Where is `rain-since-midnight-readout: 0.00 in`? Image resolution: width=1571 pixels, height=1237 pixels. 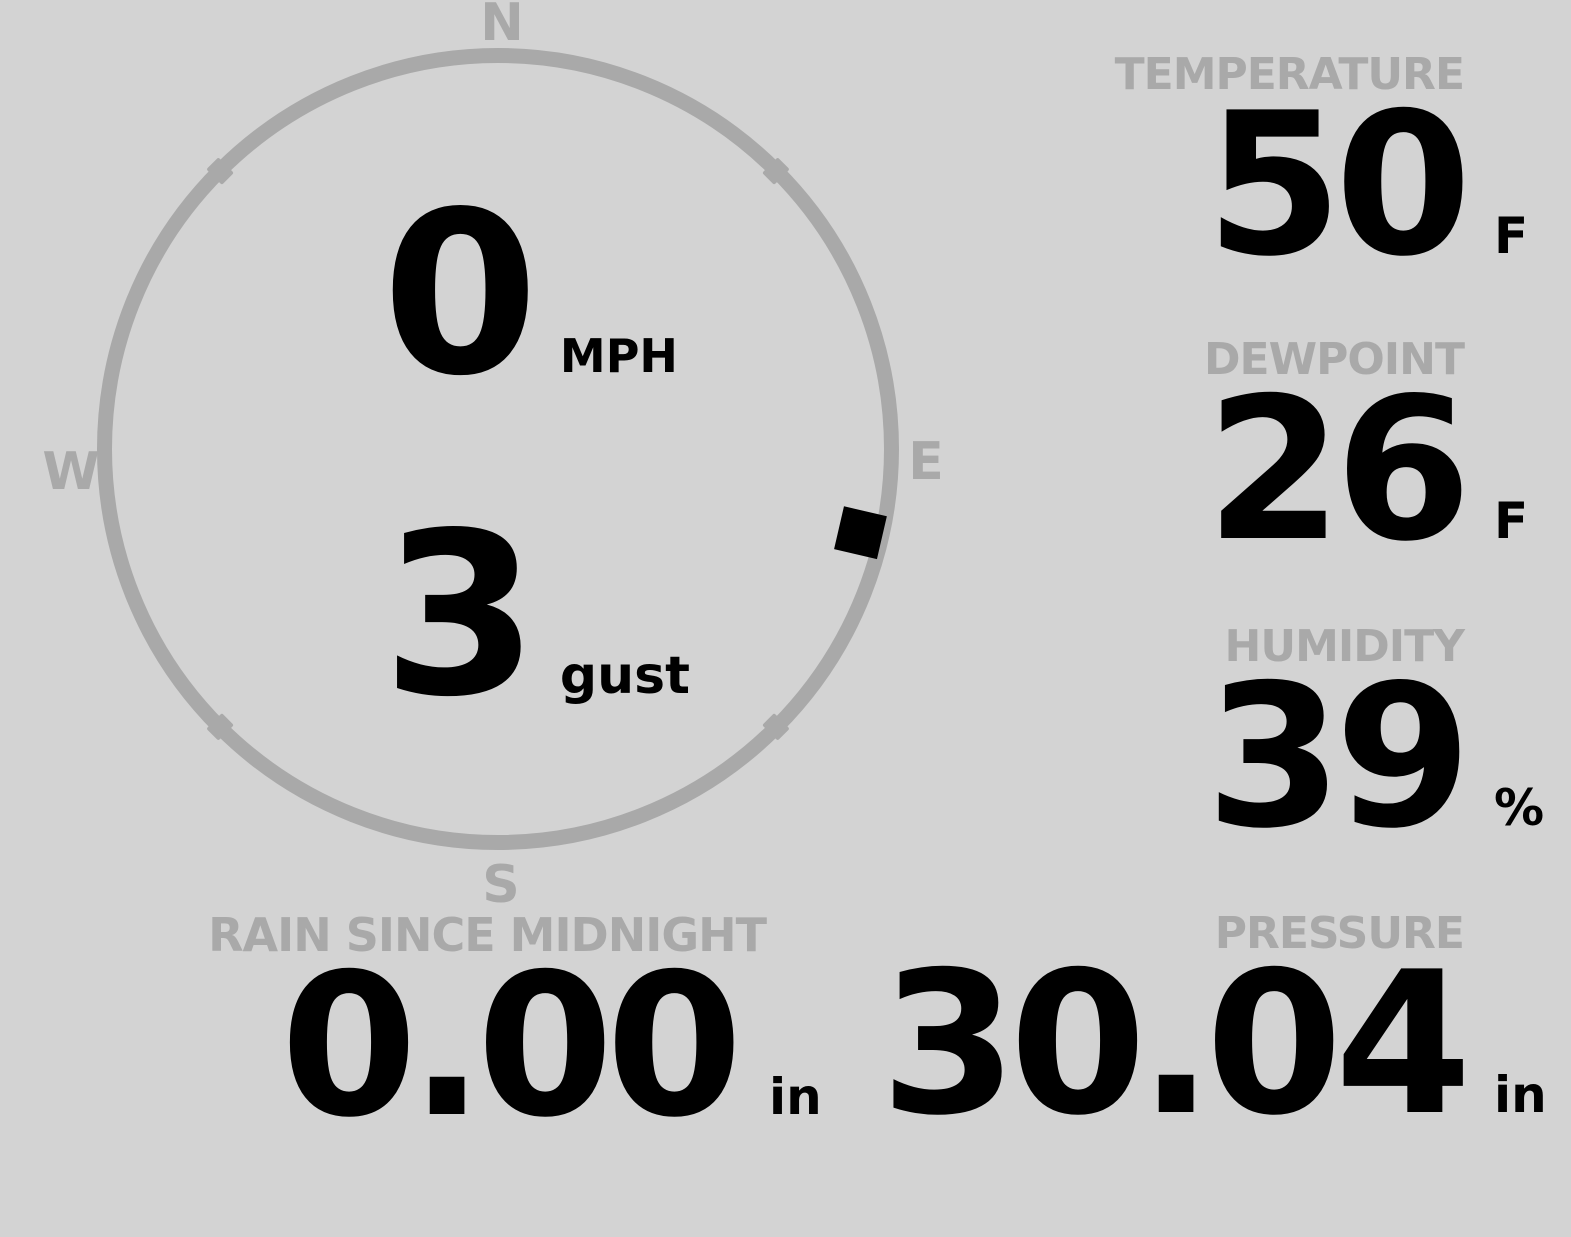
rain-since-midnight-readout: 0.00 in is located at coordinates (514, 1046).